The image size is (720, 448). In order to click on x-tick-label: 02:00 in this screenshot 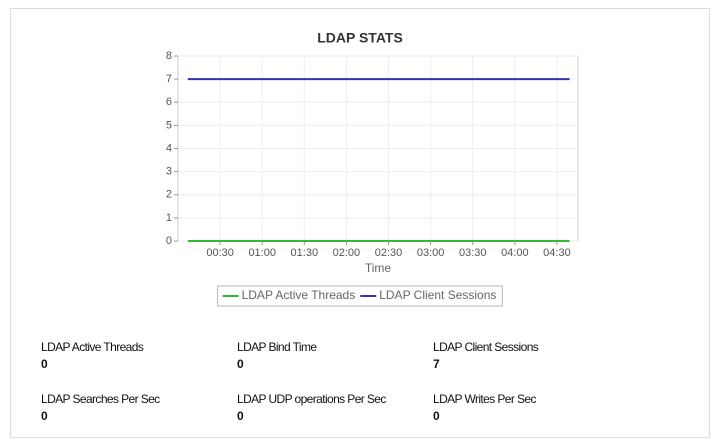, I will do `click(347, 253)`.